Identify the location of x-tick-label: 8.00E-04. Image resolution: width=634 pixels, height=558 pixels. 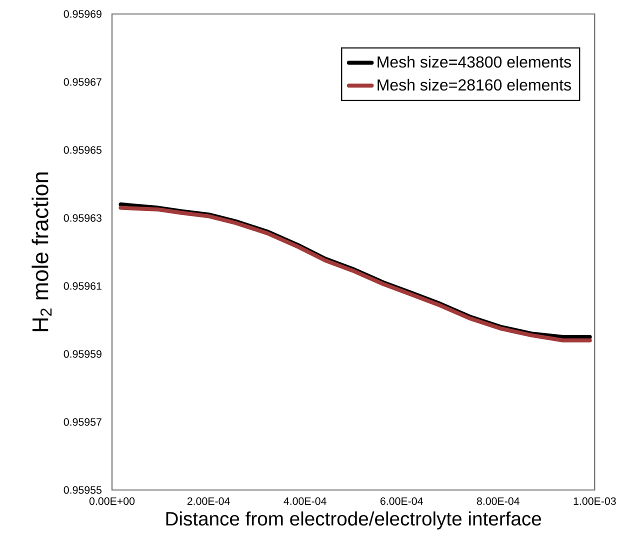
(498, 501).